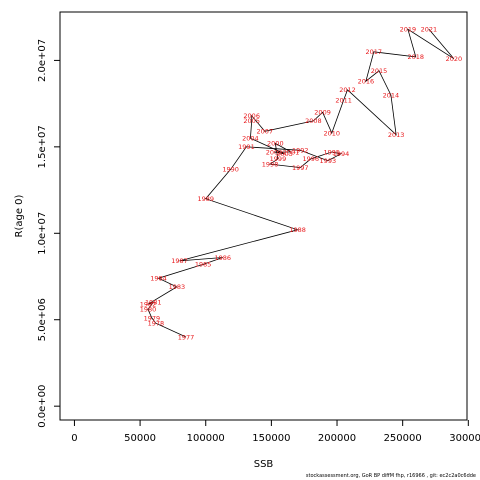 The width and height of the screenshot is (480, 480). What do you see at coordinates (396, 135) in the screenshot?
I see `year-label-2013: 2013` at bounding box center [396, 135].